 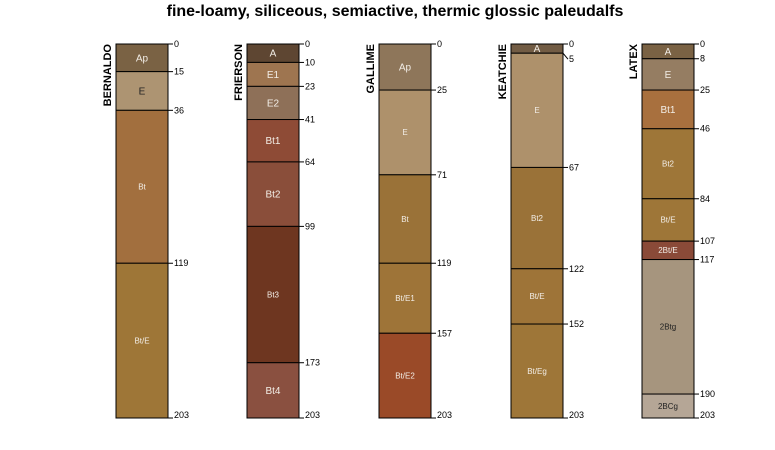 What do you see at coordinates (312, 363) in the screenshot?
I see `depth-label: 173` at bounding box center [312, 363].